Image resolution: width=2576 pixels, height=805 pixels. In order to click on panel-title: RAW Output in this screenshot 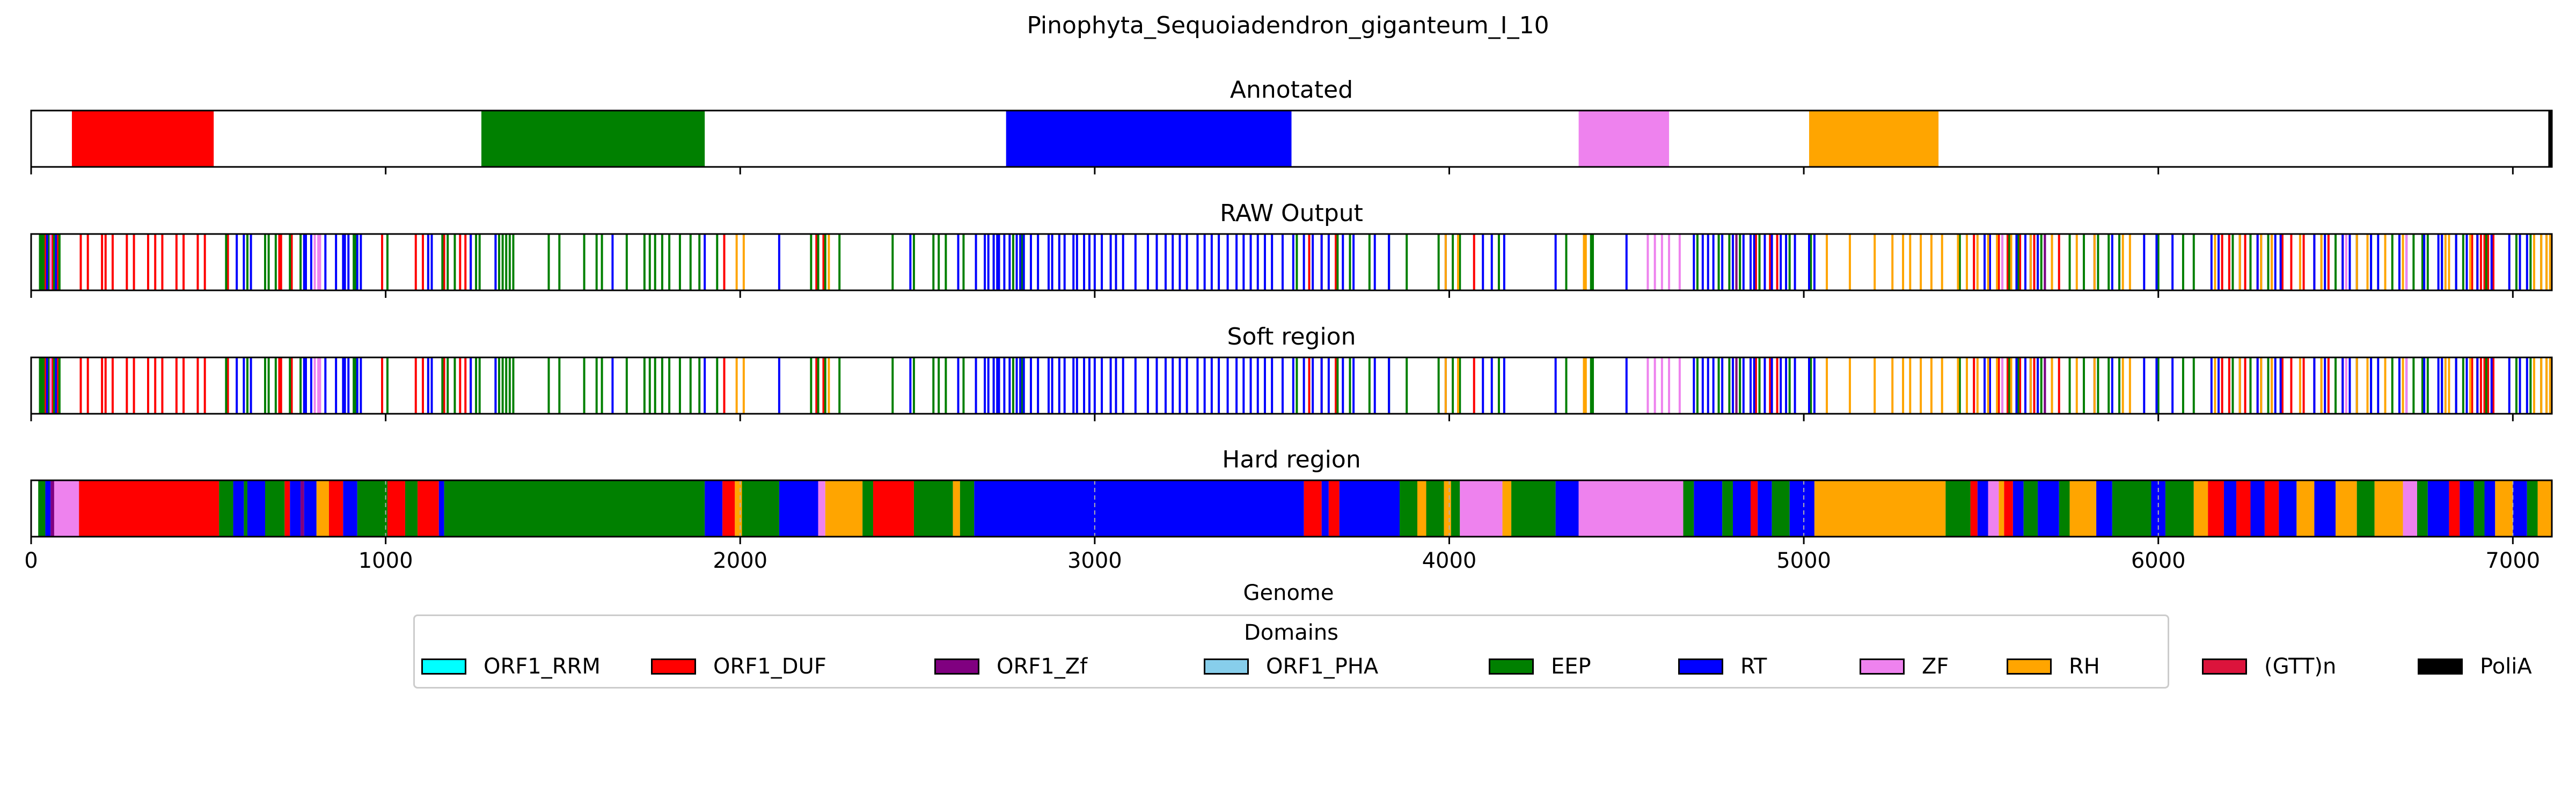, I will do `click(1291, 213)`.